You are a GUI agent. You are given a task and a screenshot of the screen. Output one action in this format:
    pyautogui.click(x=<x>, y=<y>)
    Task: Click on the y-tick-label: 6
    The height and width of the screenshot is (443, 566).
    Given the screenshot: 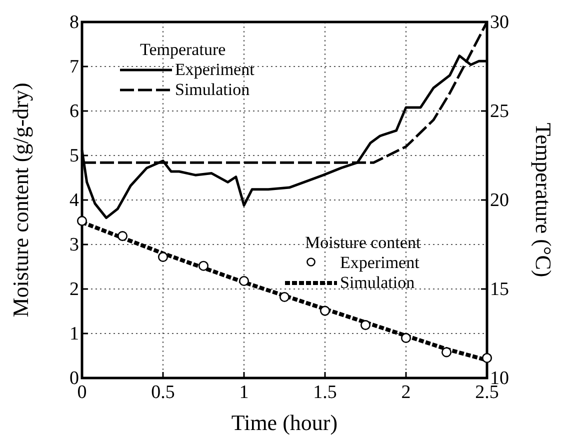 What is the action you would take?
    pyautogui.click(x=74, y=111)
    